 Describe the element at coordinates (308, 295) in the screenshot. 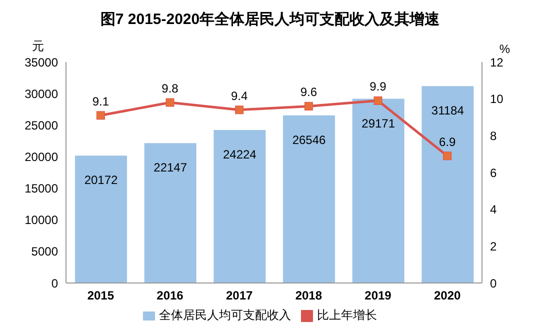

I see `x-tick-label: 2018` at that location.